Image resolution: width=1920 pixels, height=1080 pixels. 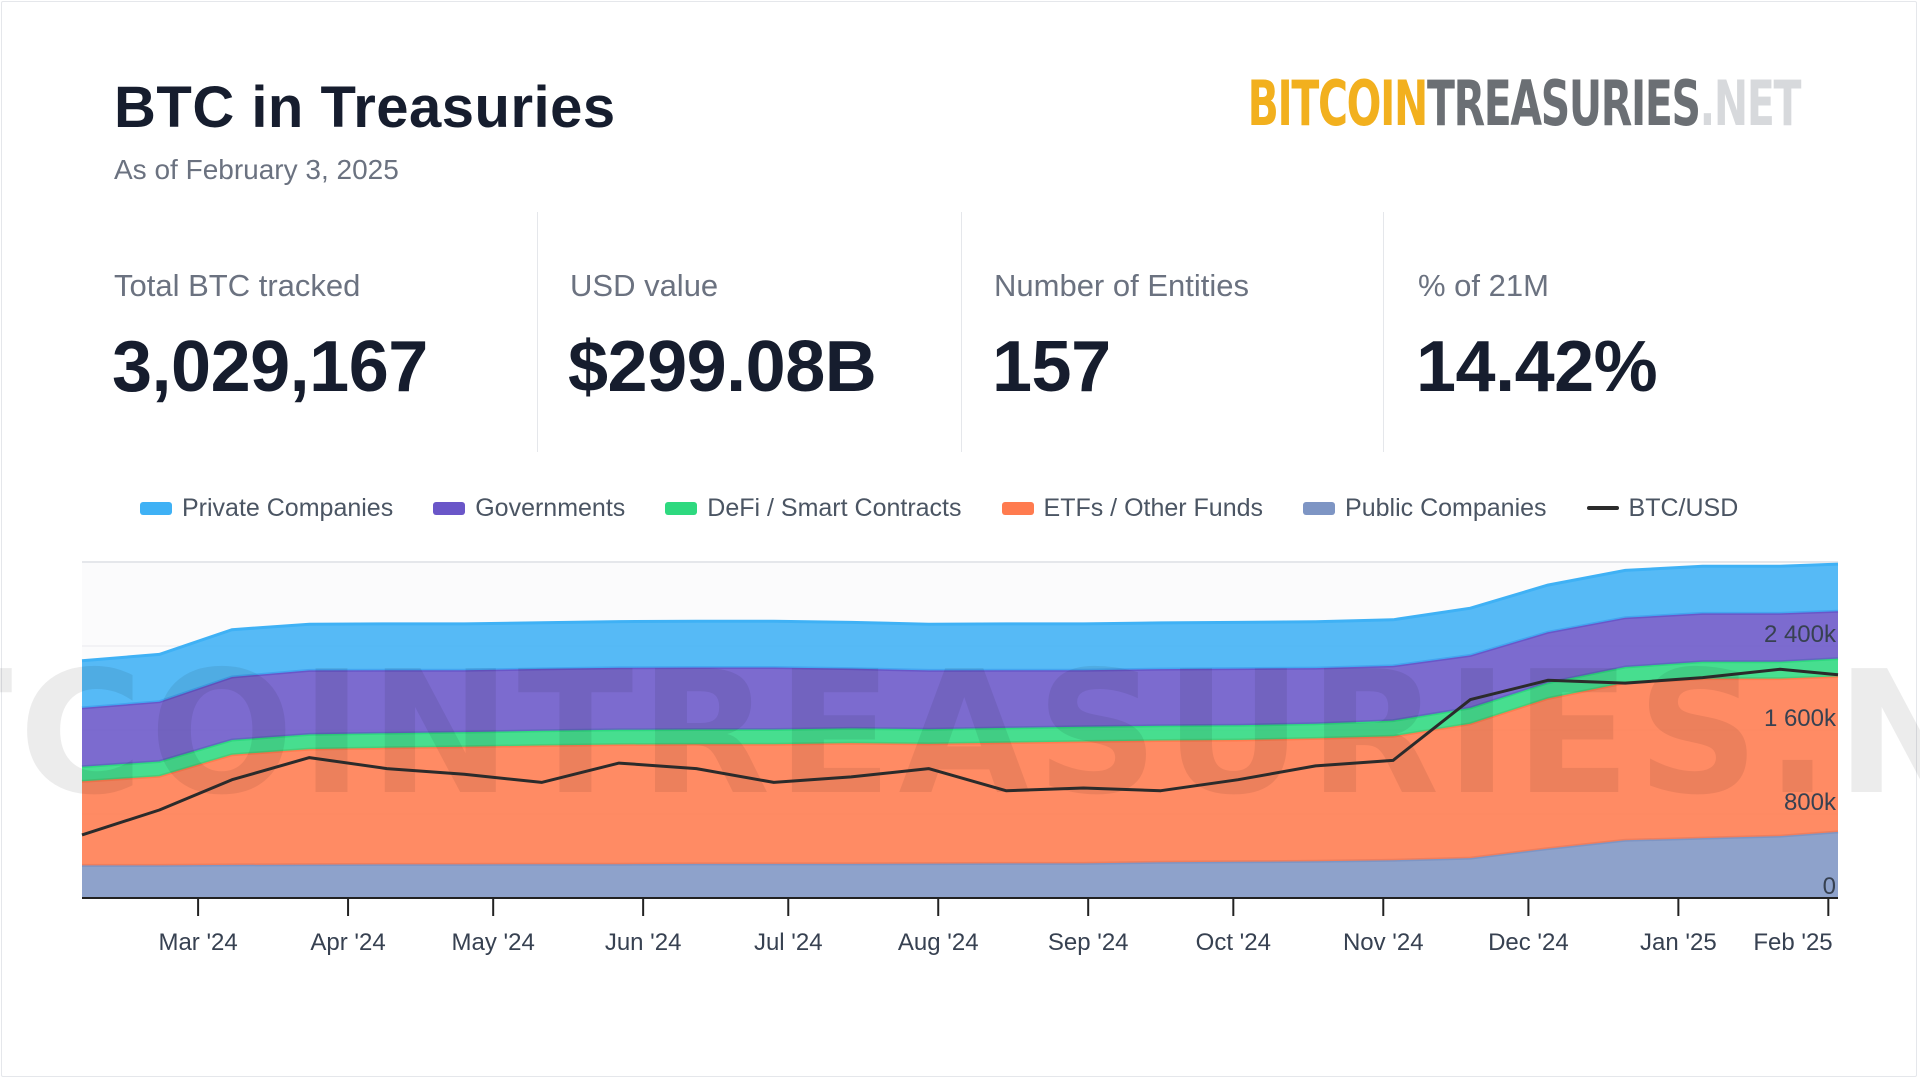 What do you see at coordinates (1088, 942) in the screenshot?
I see `x-tick-label: Sep '24` at bounding box center [1088, 942].